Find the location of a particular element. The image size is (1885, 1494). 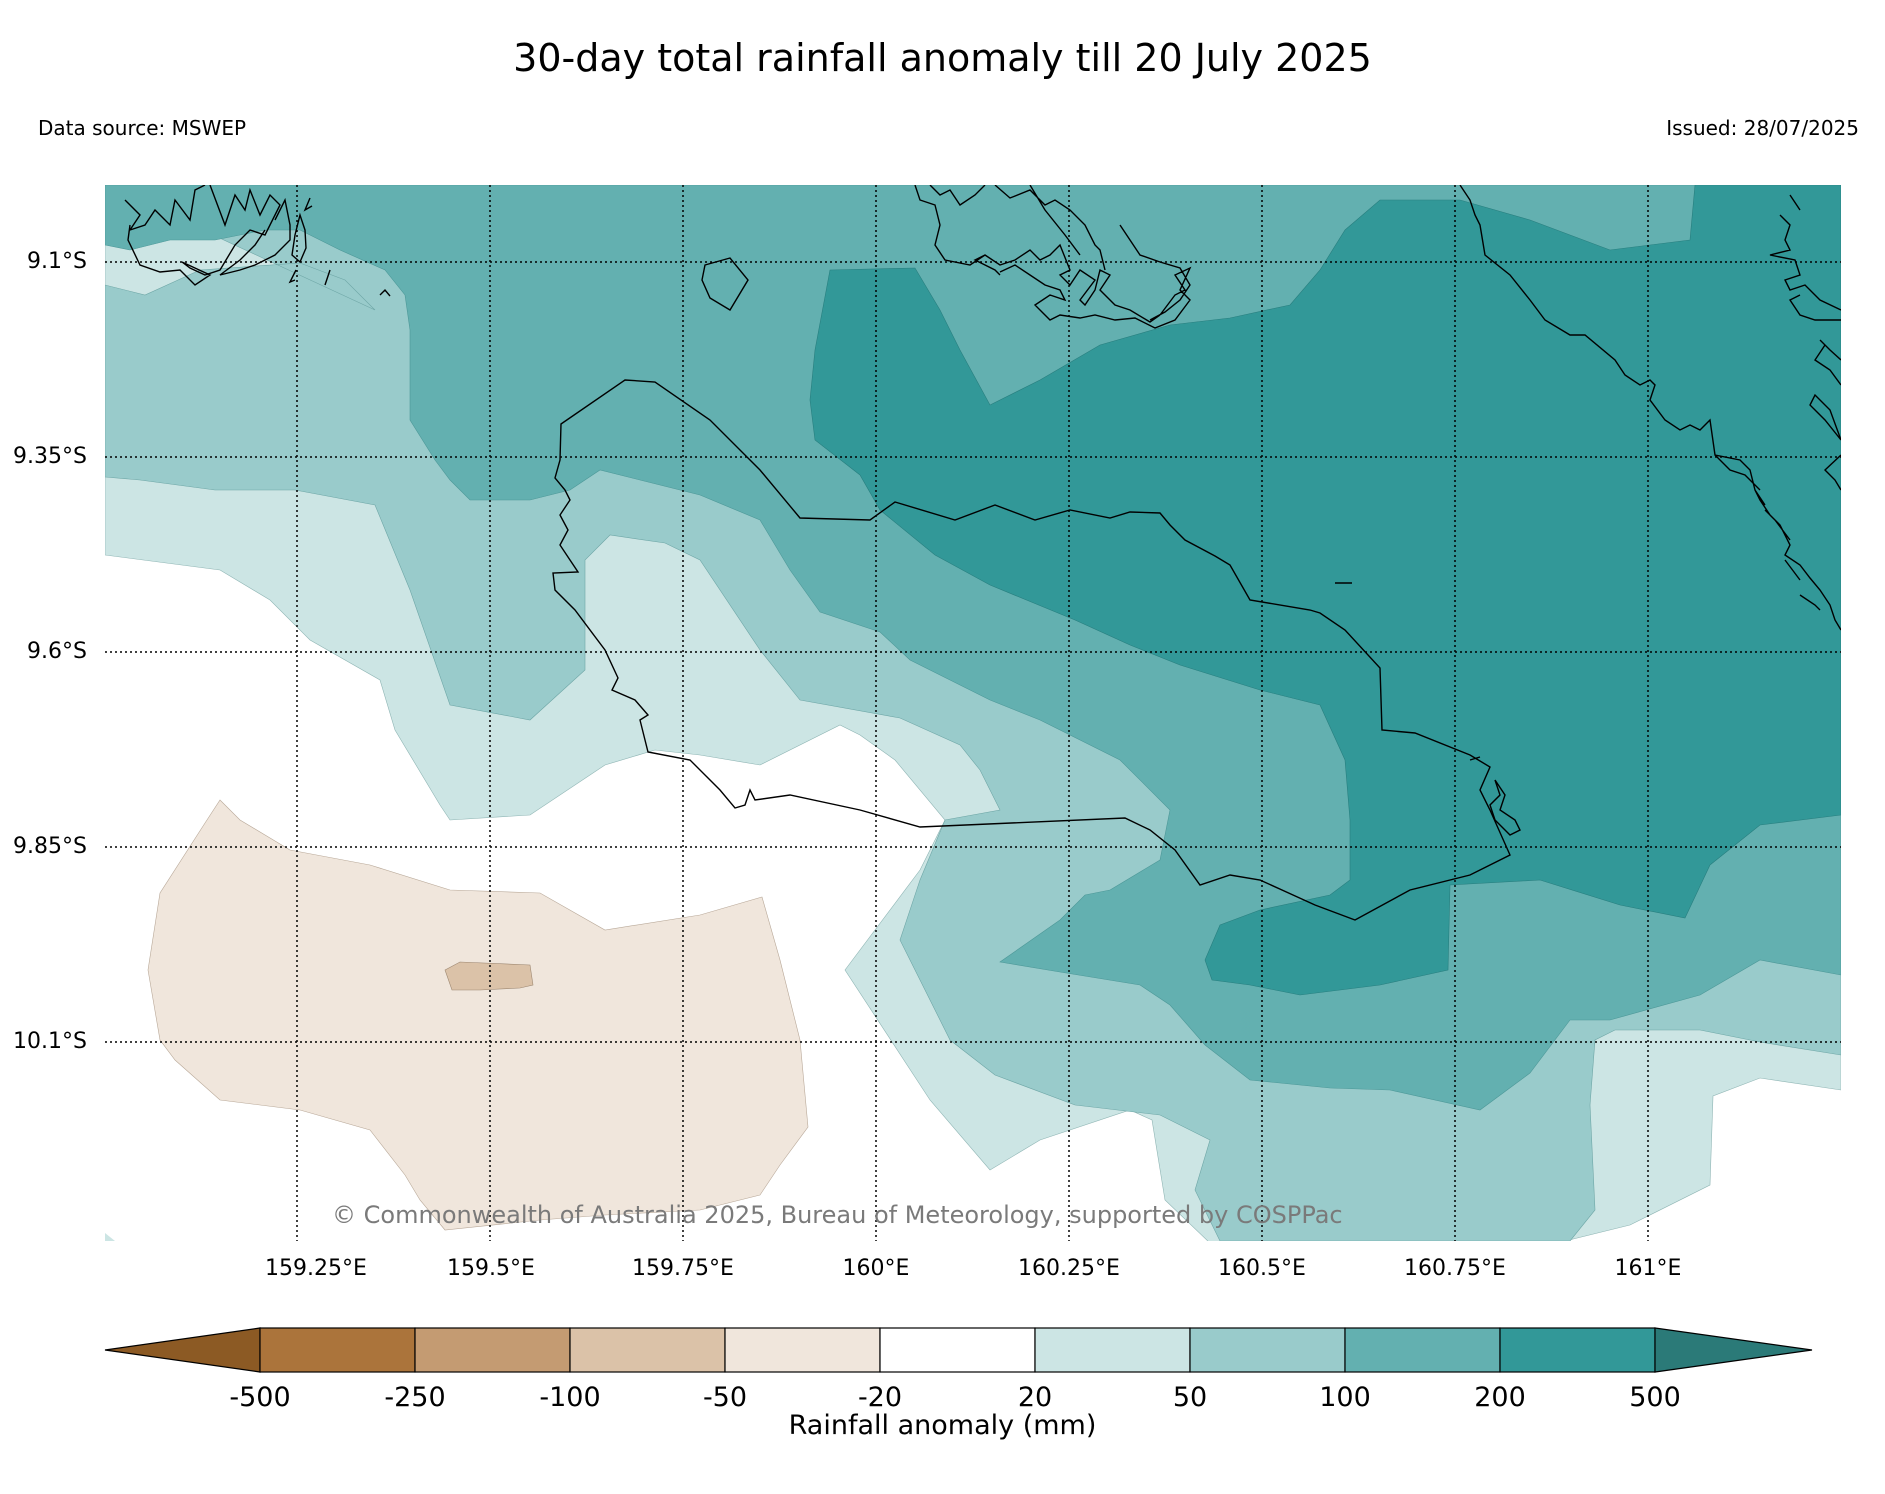

lon-label-159-25: 159.25°E is located at coordinates (316, 1268).